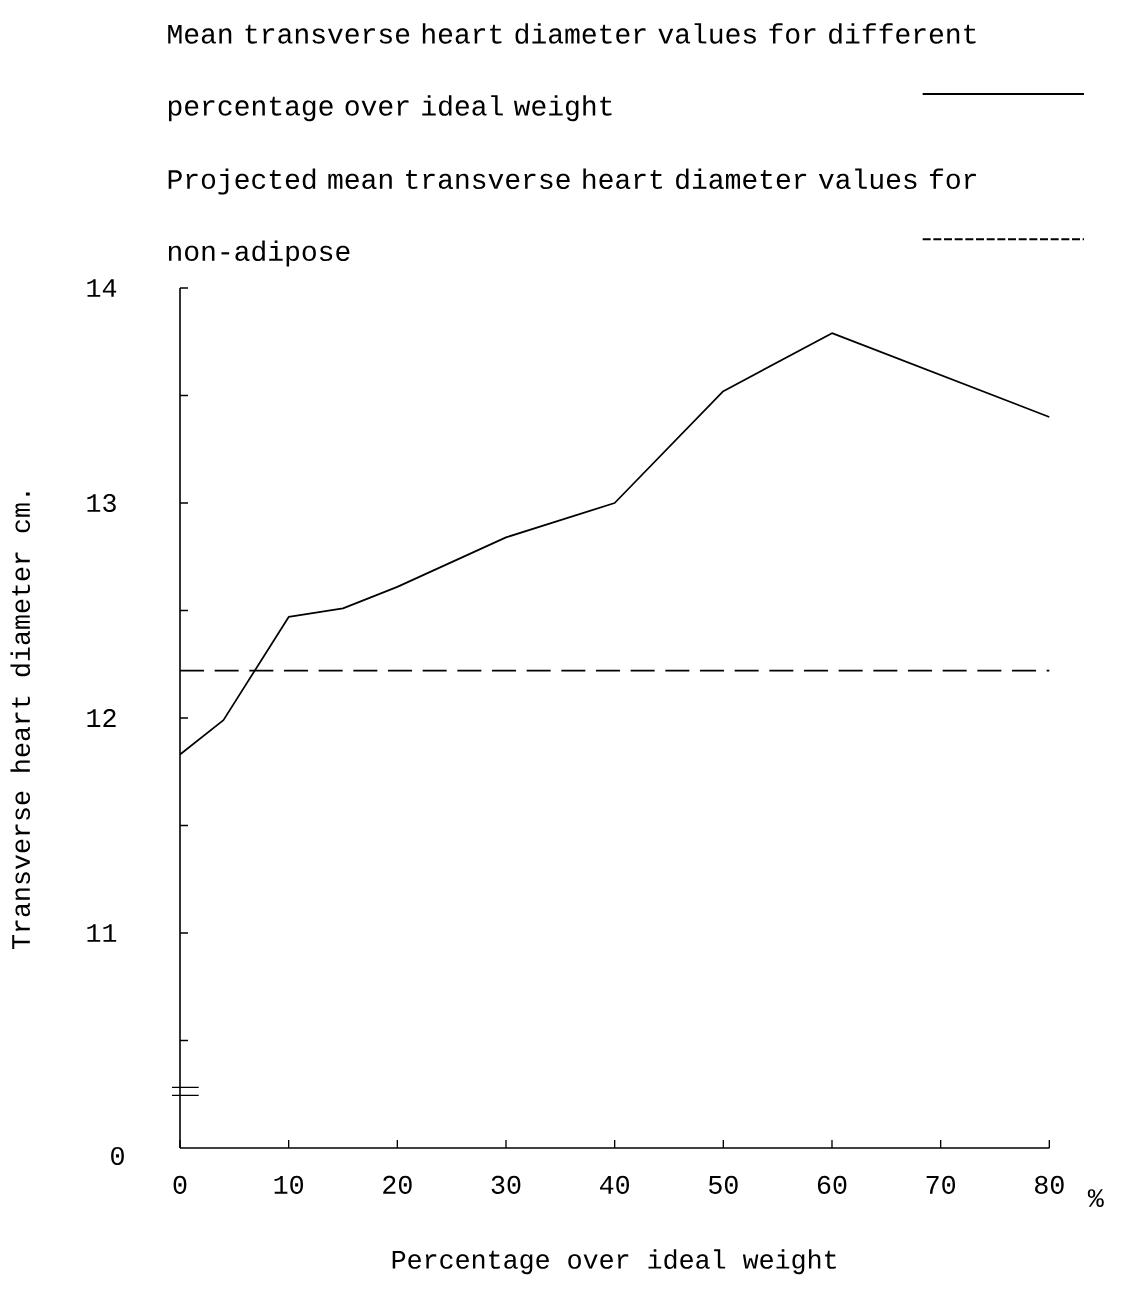  Describe the element at coordinates (1049, 1184) in the screenshot. I see `x-tick-label: 80` at that location.